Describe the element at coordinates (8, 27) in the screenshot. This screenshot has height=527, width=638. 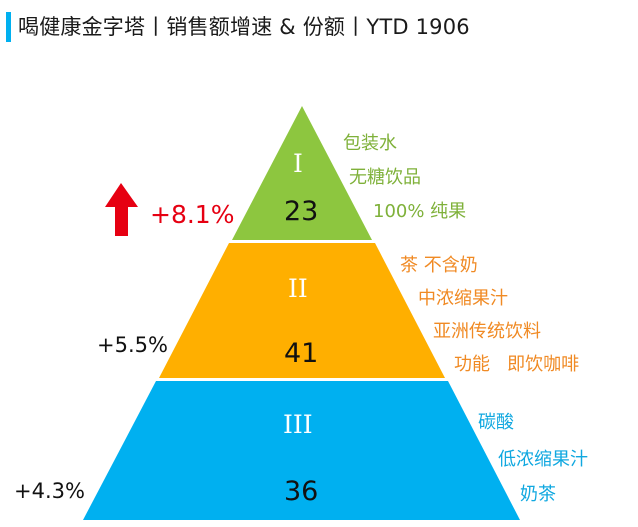
I see `title-accent-bar` at that location.